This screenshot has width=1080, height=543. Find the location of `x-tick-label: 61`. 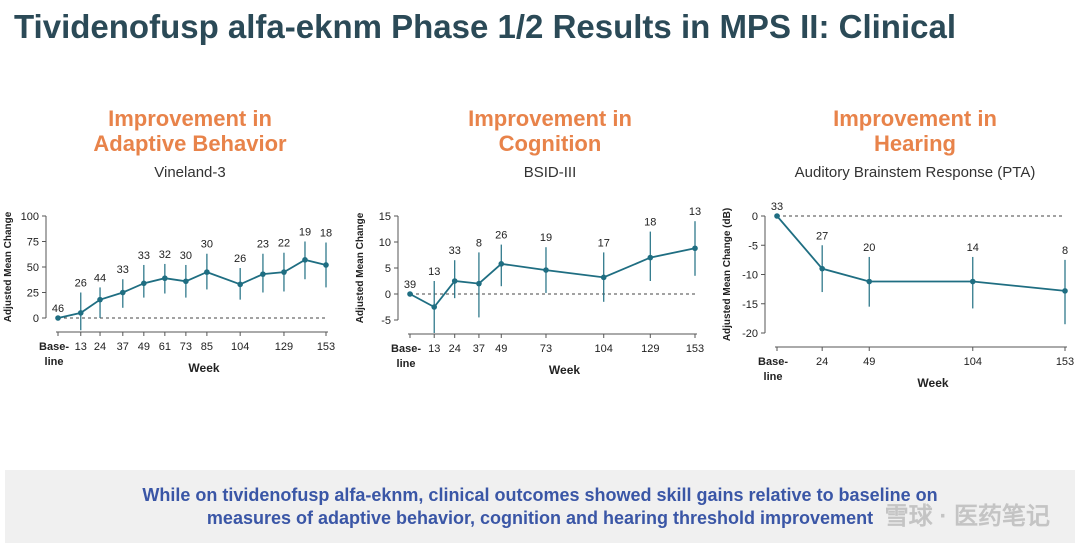

x-tick-label: 61 is located at coordinates (165, 347).